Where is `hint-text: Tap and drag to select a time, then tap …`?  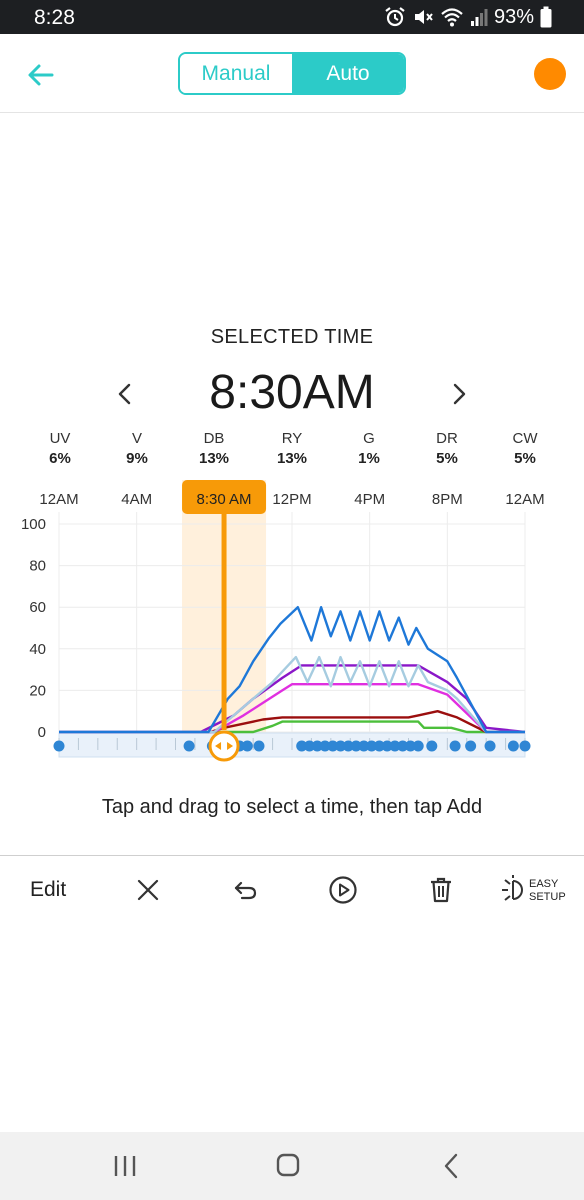
hint-text: Tap and drag to select a time, then tap … is located at coordinates (292, 807).